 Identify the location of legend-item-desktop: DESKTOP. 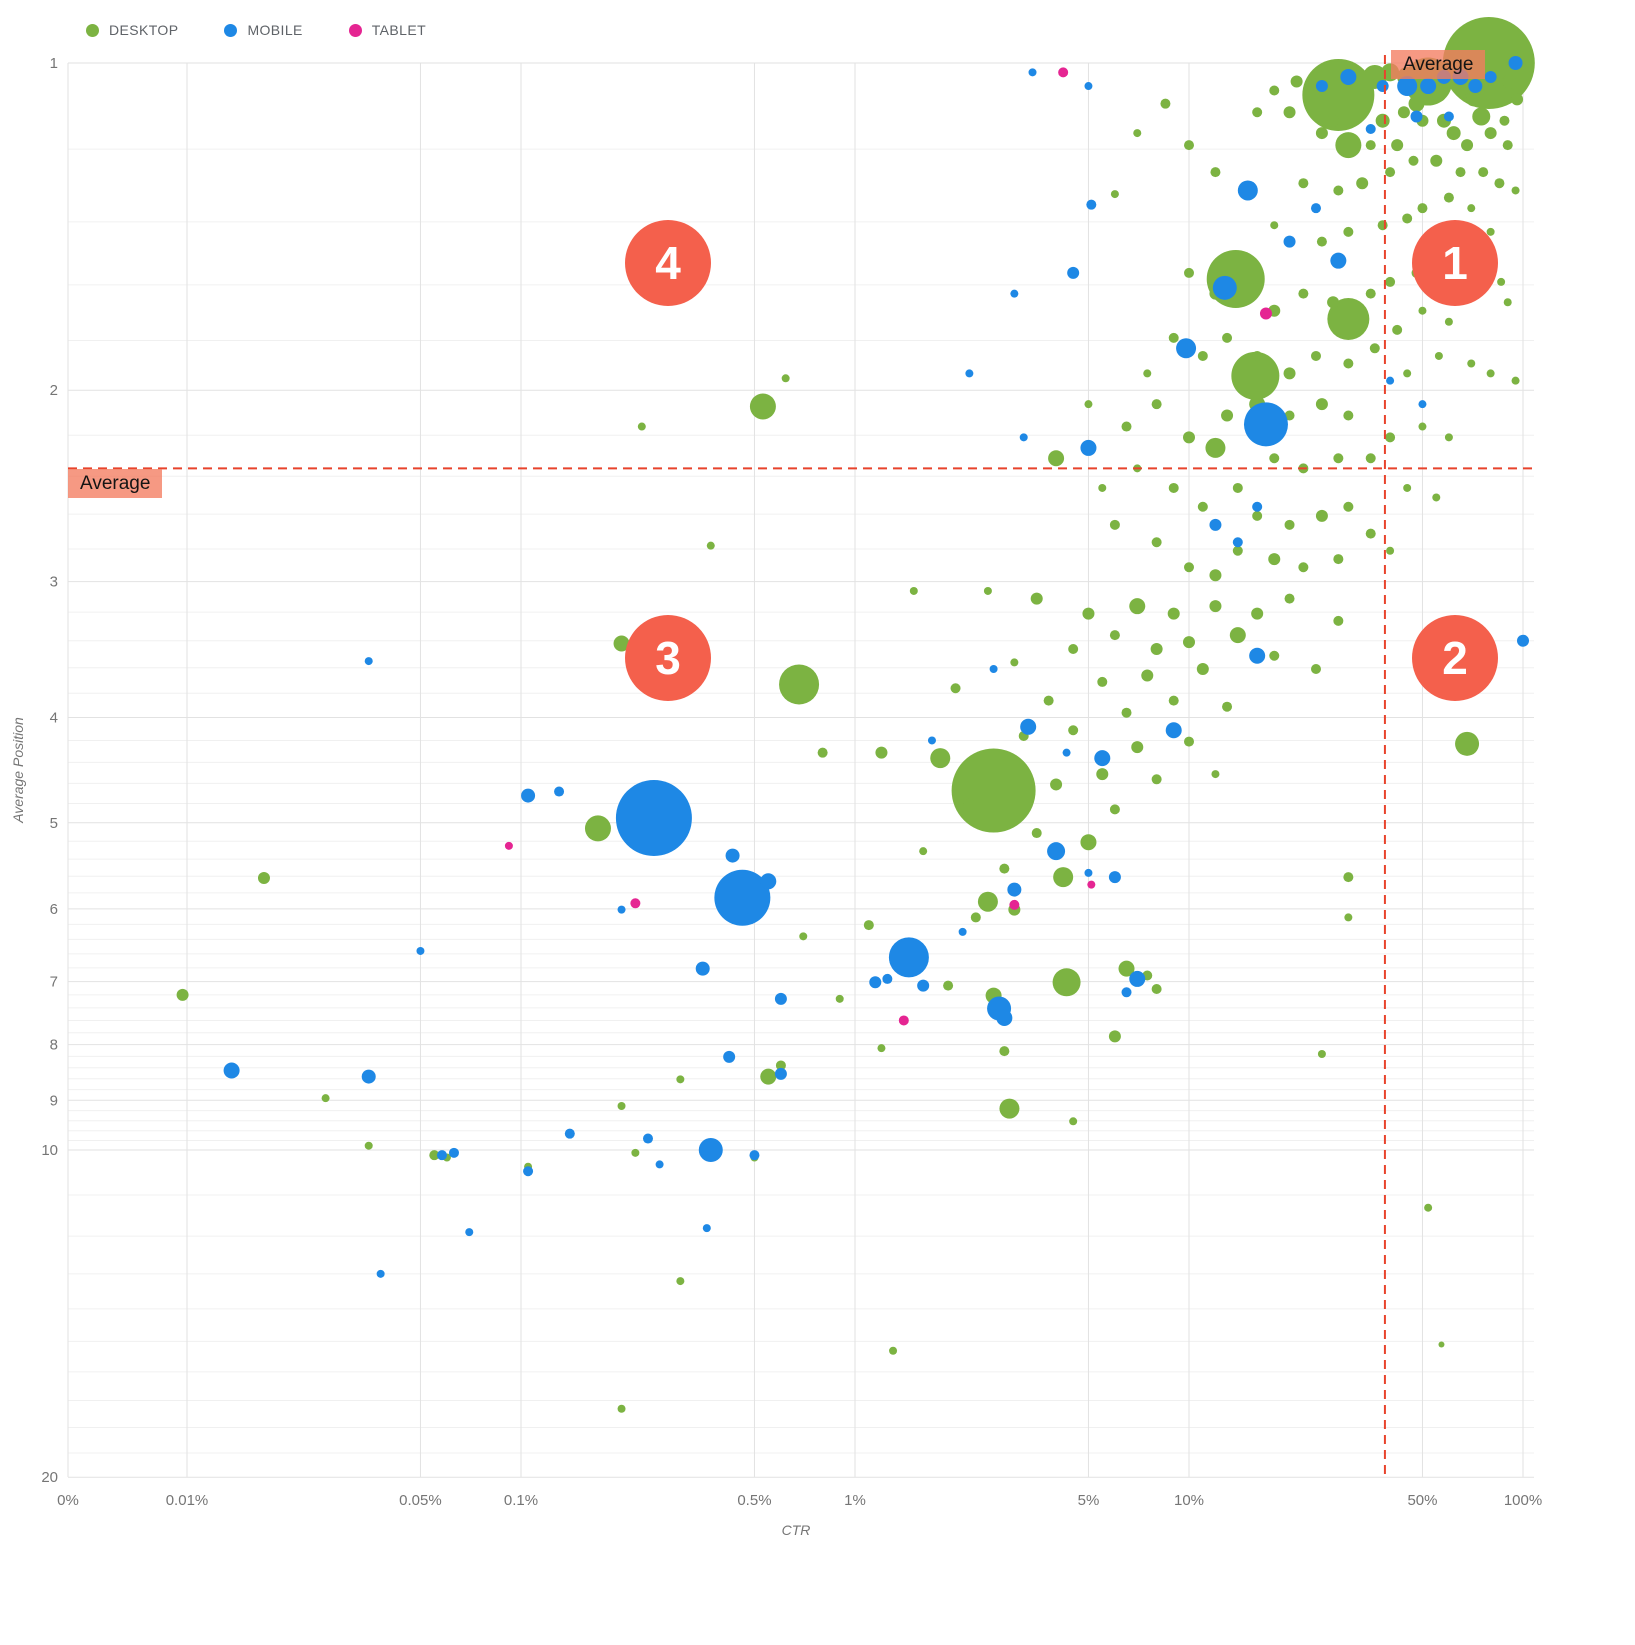
(132, 30).